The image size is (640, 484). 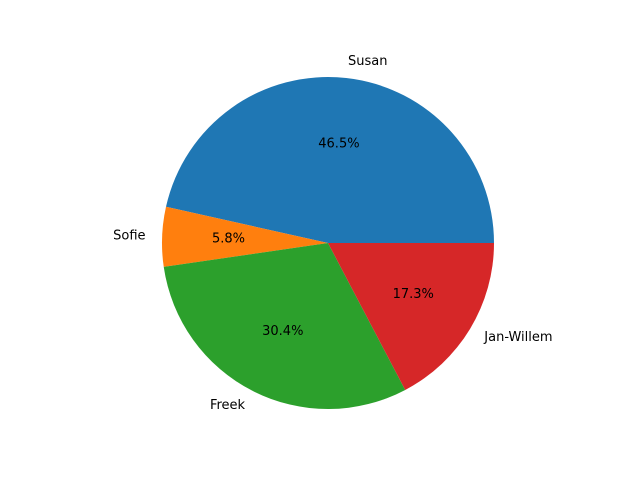 I want to click on slice-percent-susan: 46.5%, so click(x=338, y=144).